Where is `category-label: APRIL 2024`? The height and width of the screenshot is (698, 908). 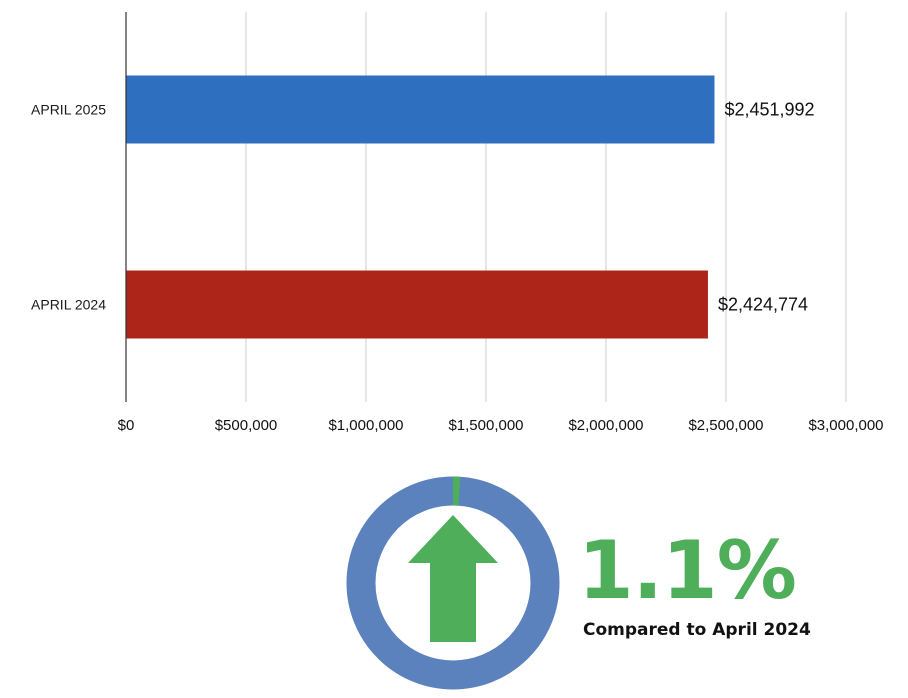
category-label: APRIL 2024 is located at coordinates (68, 305).